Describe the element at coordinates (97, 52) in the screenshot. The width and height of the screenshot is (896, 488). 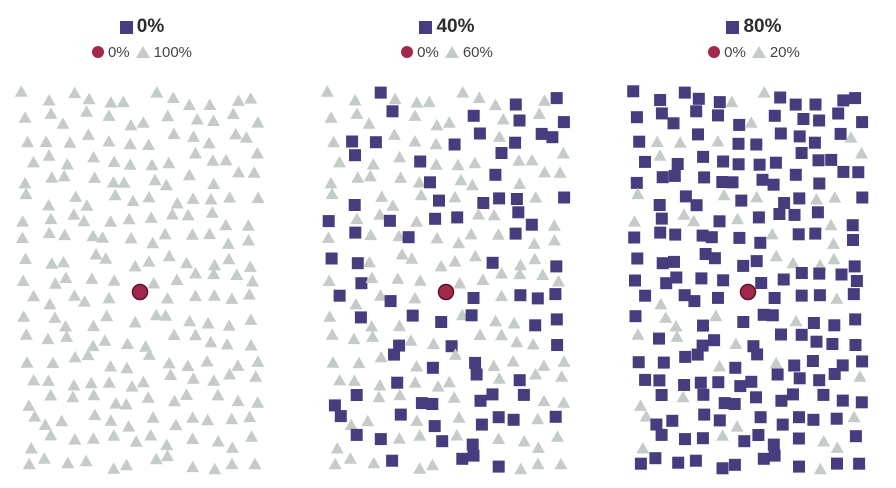
I see `circle-legend-icon` at that location.